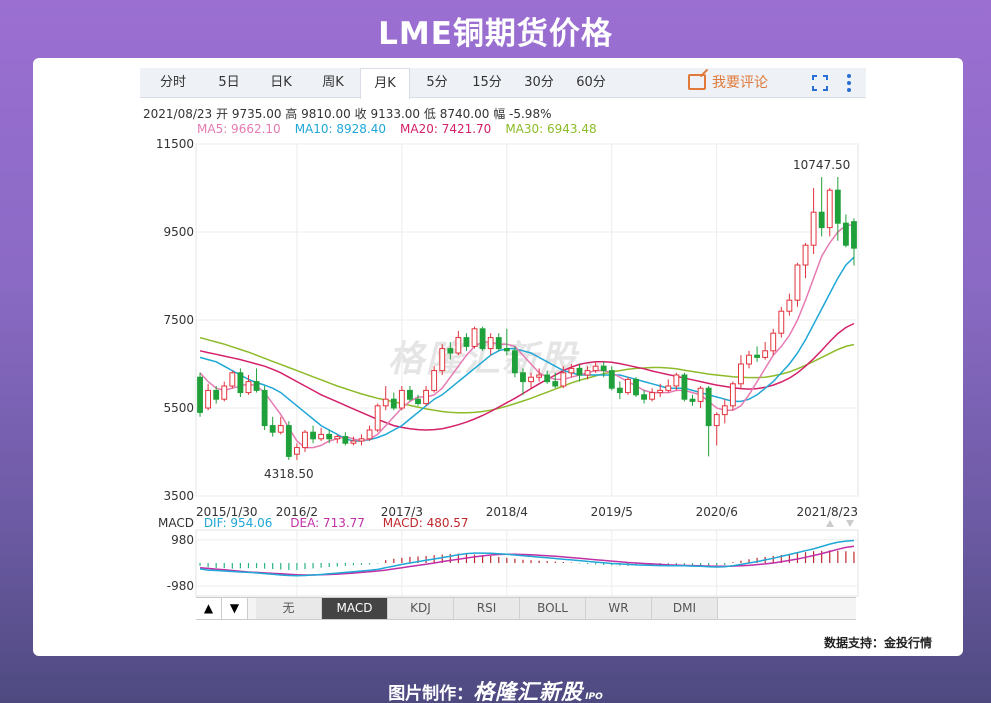 This screenshot has width=991, height=703. Describe the element at coordinates (222, 114) in the screenshot. I see `info-open-label: 开` at that location.